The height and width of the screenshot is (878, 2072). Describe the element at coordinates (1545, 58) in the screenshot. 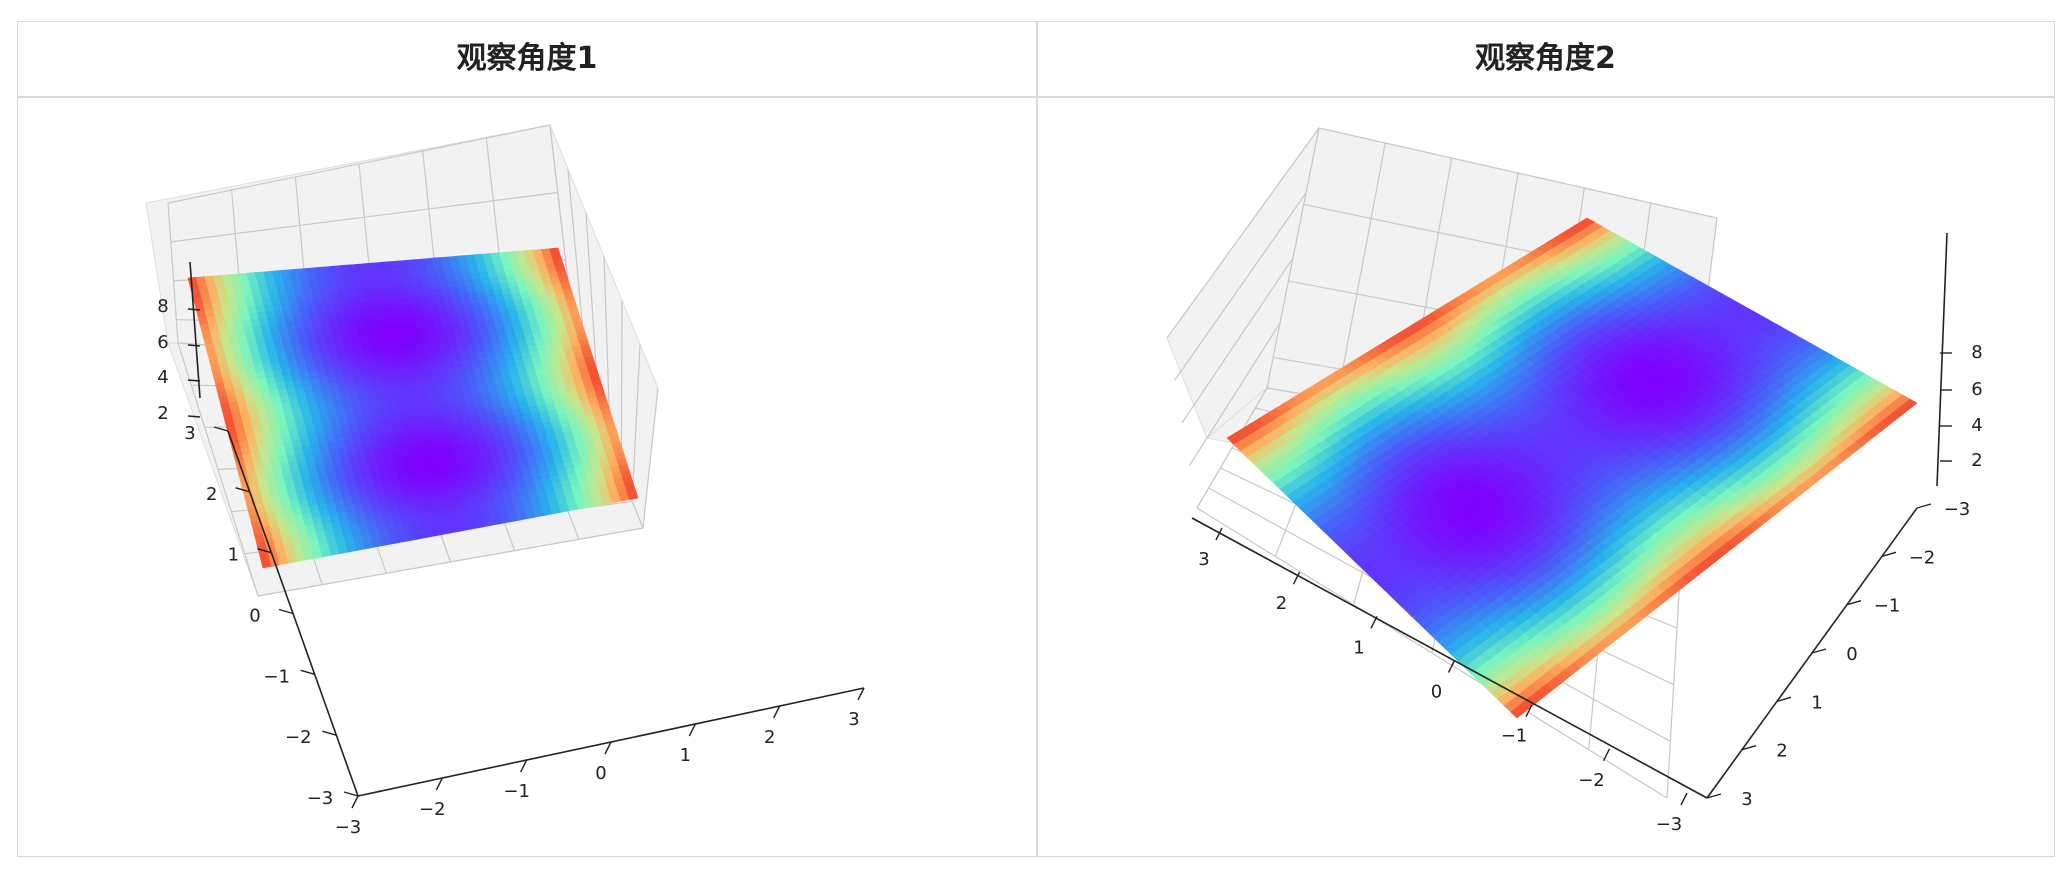

I see `header-view-2: 观察角度2` at that location.